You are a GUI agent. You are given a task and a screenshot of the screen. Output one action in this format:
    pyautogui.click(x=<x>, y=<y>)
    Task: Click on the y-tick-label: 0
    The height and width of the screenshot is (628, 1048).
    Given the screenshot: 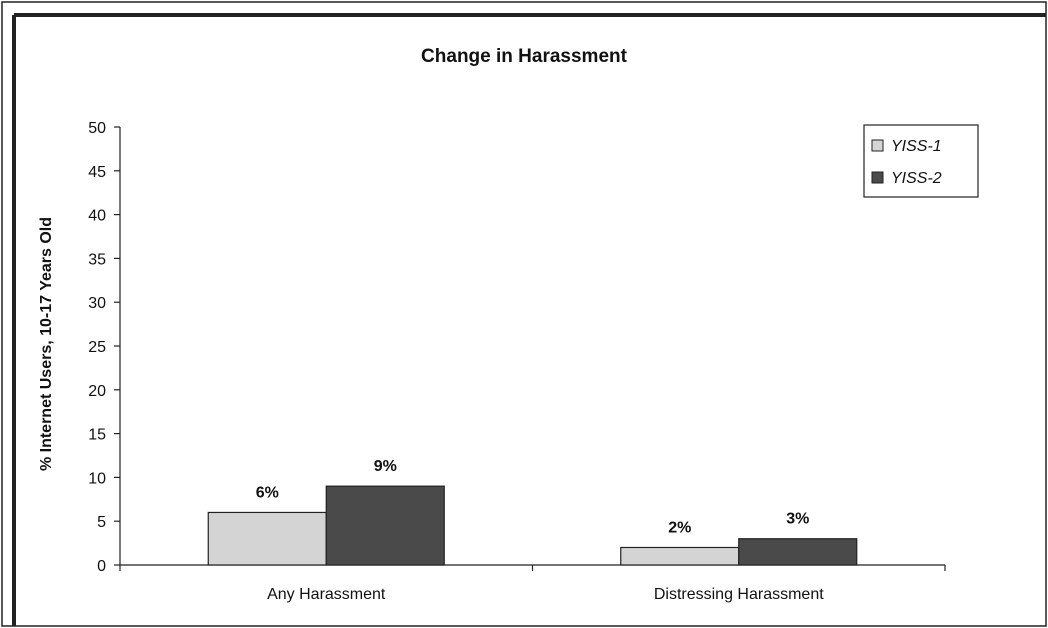 What is the action you would take?
    pyautogui.click(x=101, y=566)
    